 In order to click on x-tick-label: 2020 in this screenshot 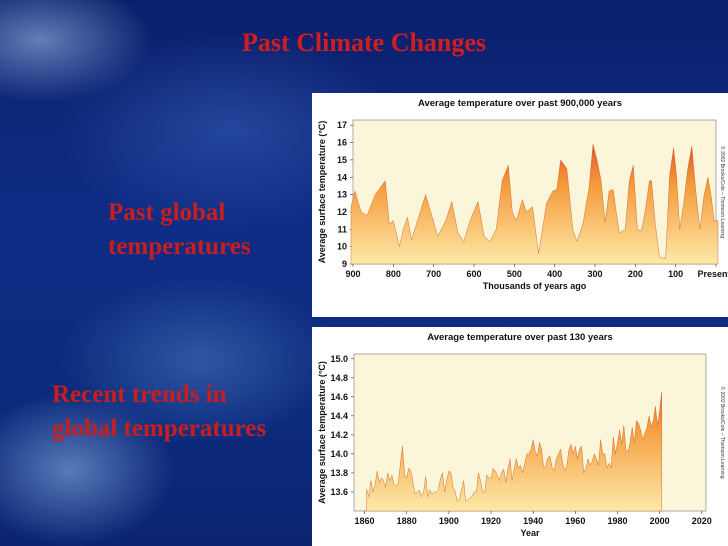, I will do `click(702, 521)`.